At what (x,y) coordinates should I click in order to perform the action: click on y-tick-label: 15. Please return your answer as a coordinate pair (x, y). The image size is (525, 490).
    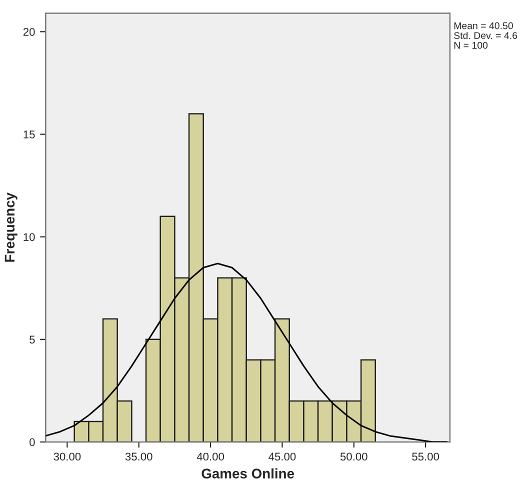
    Looking at the image, I should click on (29, 134).